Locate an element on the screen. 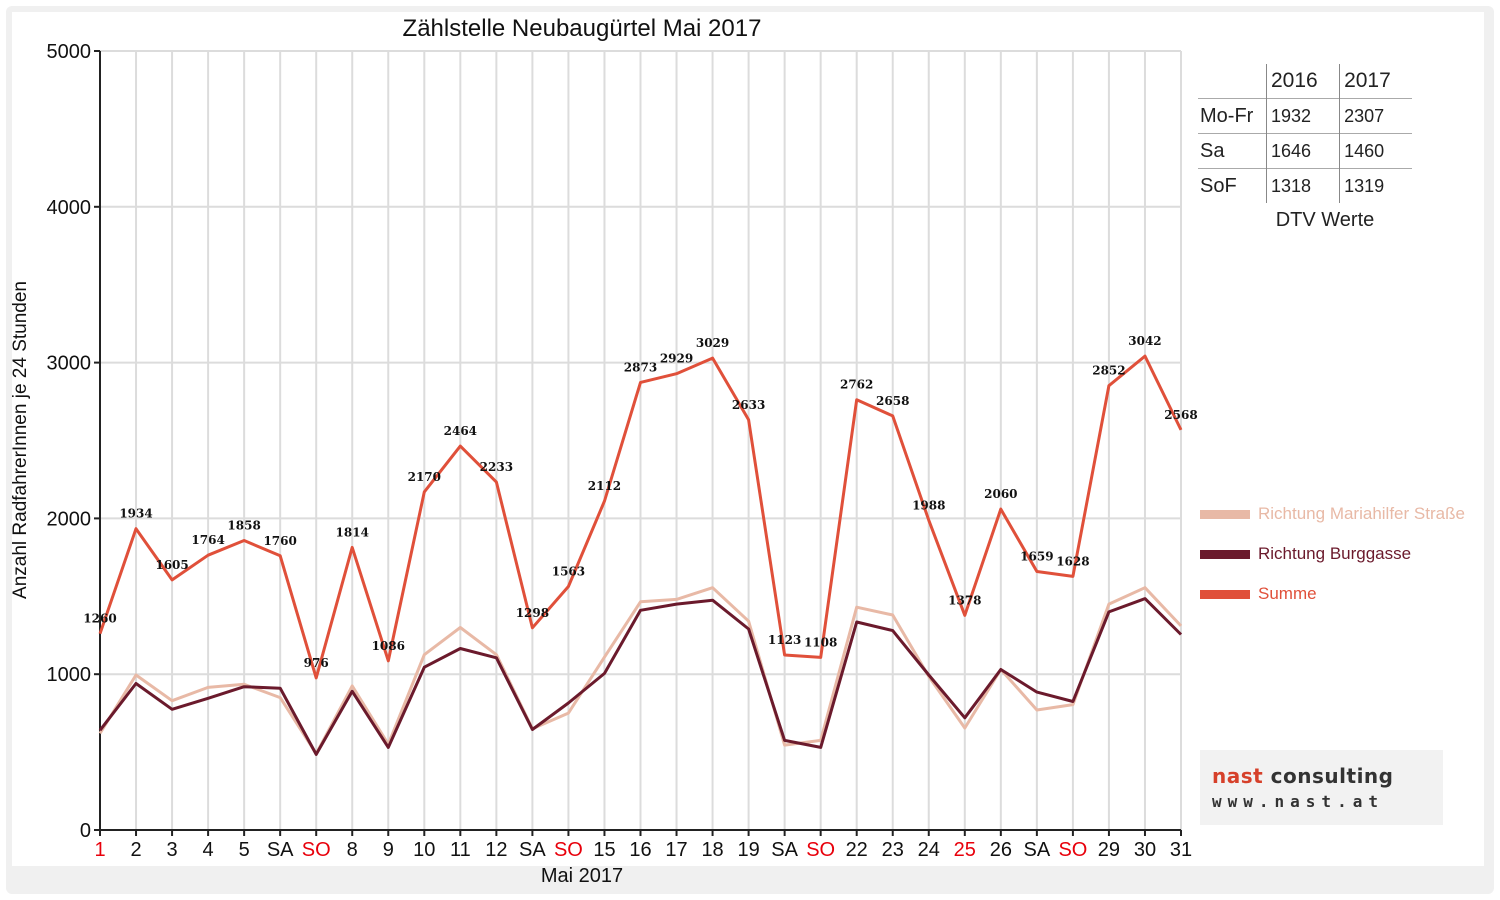  x-tick-label: 8 is located at coordinates (352, 850).